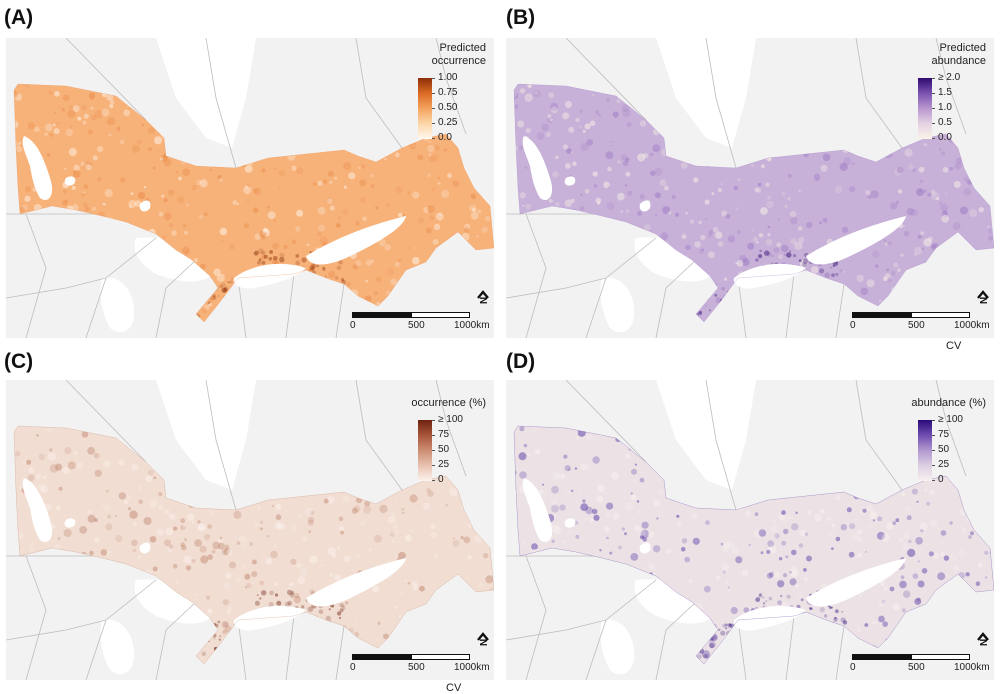 Image resolution: width=1000 pixels, height=694 pixels. What do you see at coordinates (617, 305) in the screenshot?
I see `lake-michigan` at bounding box center [617, 305].